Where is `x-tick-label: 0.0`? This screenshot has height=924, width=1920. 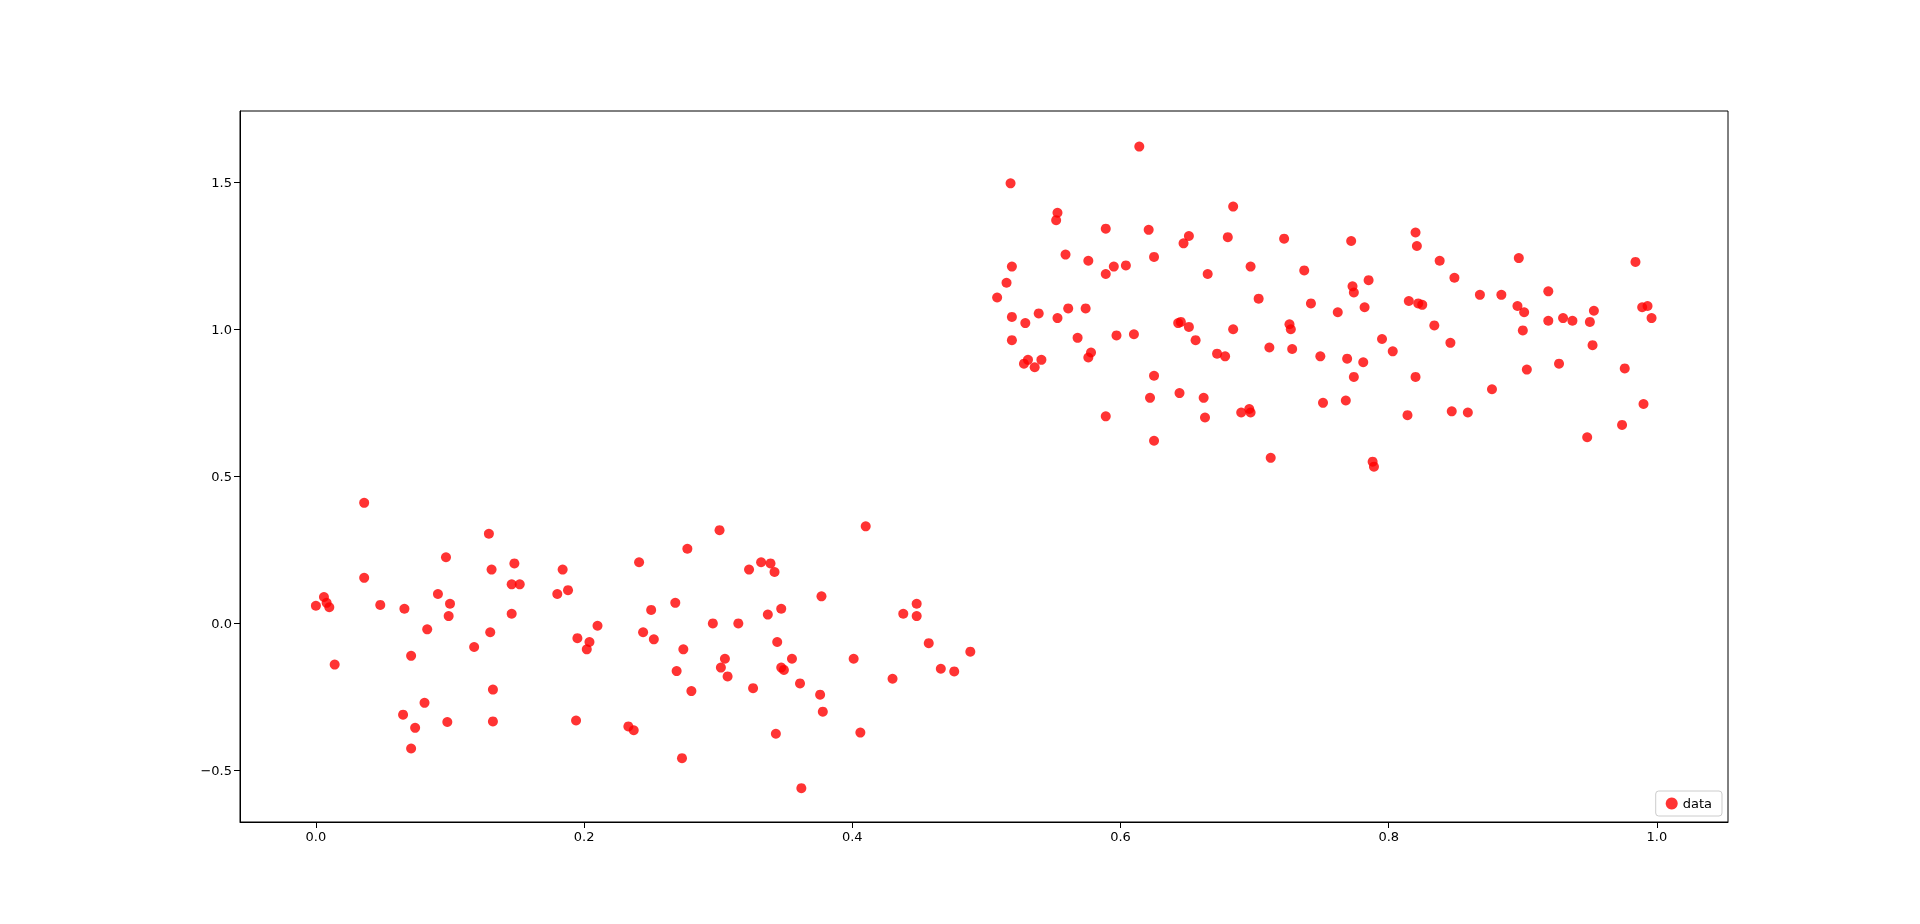 x-tick-label: 0.0 is located at coordinates (316, 836).